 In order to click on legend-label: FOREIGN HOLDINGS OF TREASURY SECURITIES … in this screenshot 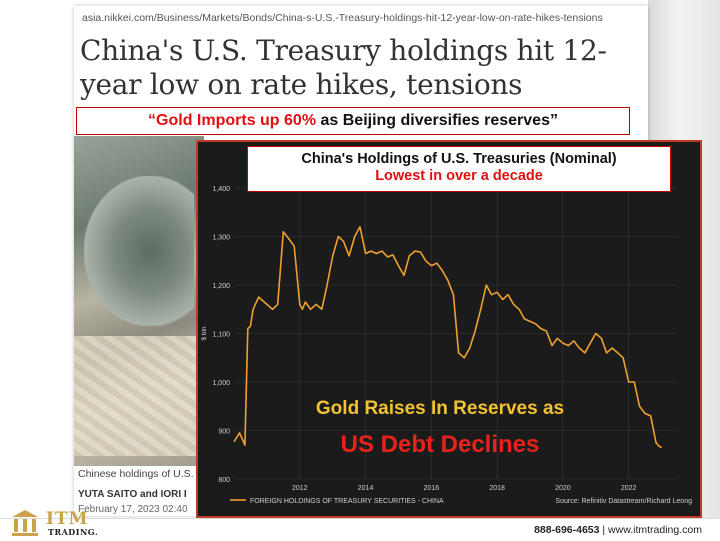, I will do `click(347, 501)`.